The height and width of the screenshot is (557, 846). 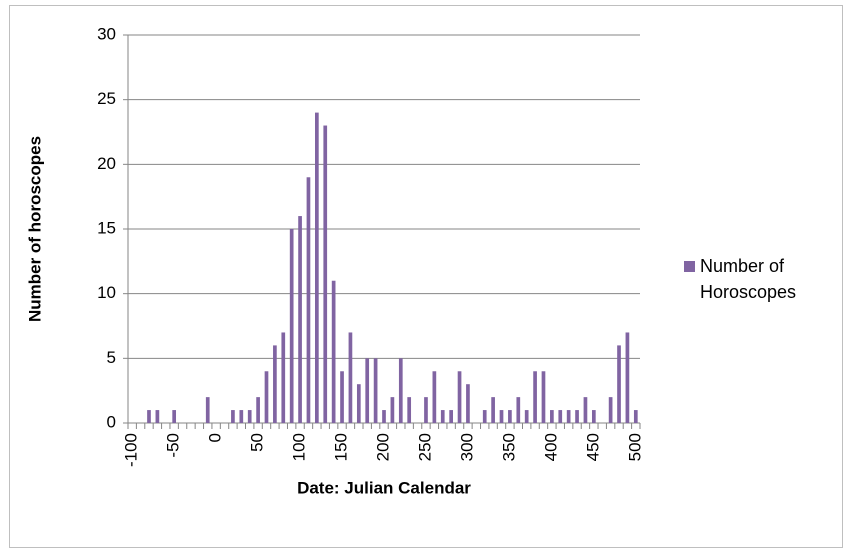 I want to click on x-tick-label: 500, so click(x=634, y=447).